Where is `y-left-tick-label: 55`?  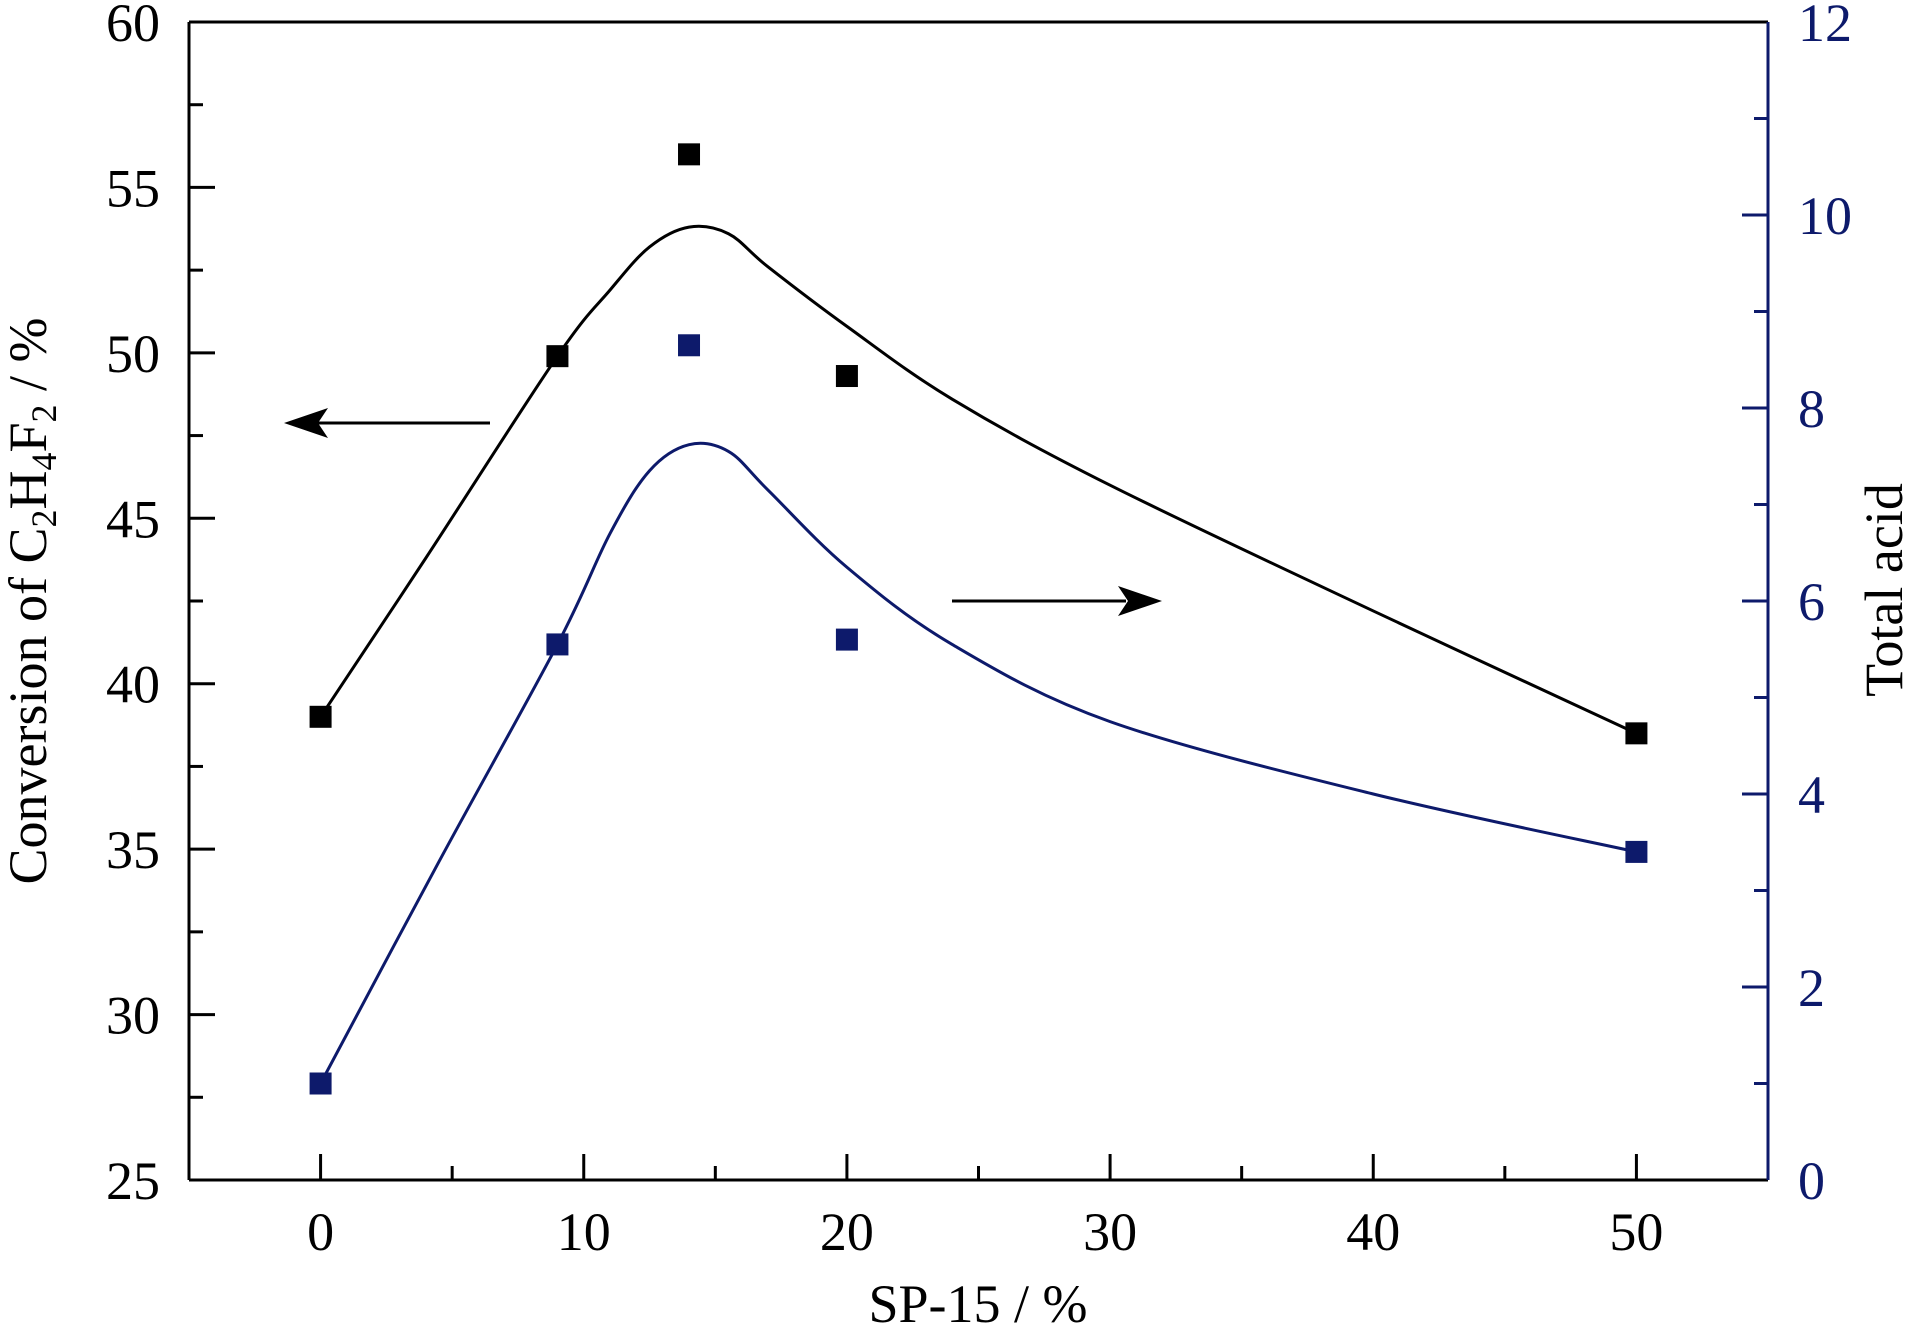 y-left-tick-label: 55 is located at coordinates (133, 188).